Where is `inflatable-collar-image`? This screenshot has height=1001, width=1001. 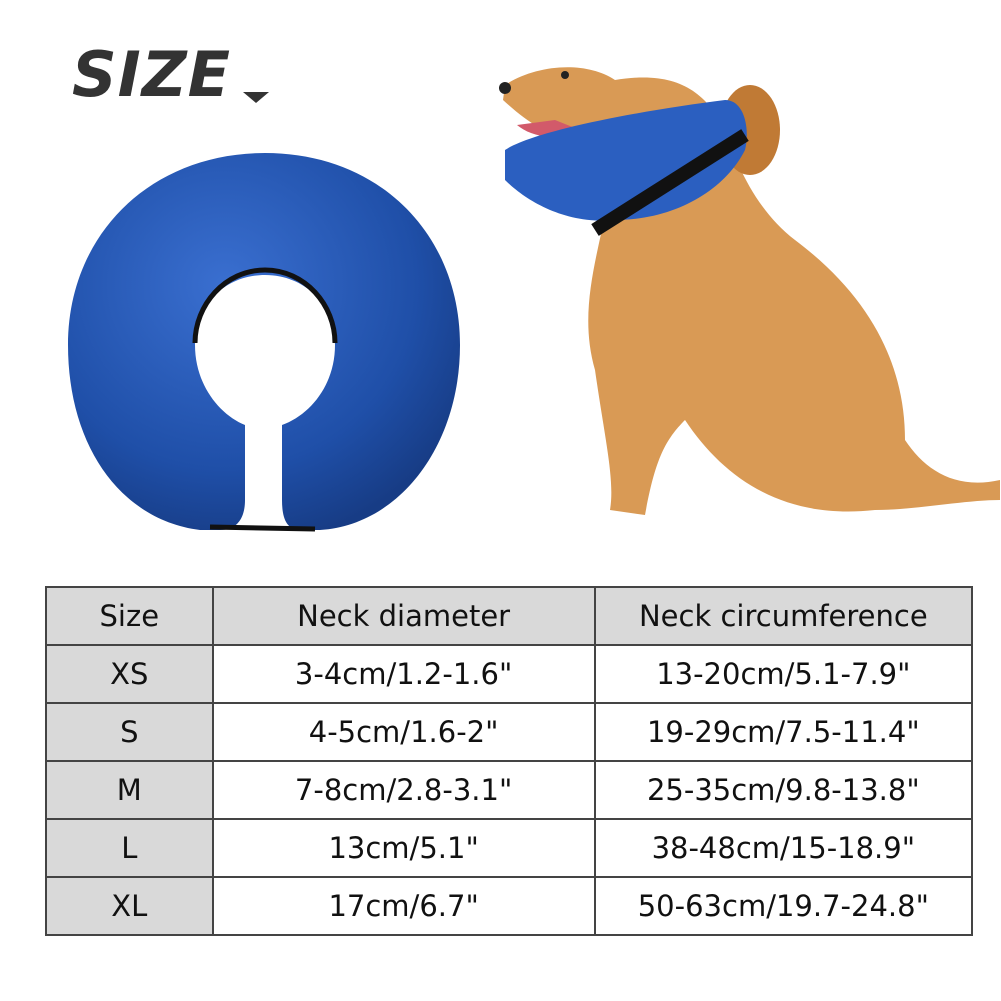 inflatable-collar-image is located at coordinates (264, 342).